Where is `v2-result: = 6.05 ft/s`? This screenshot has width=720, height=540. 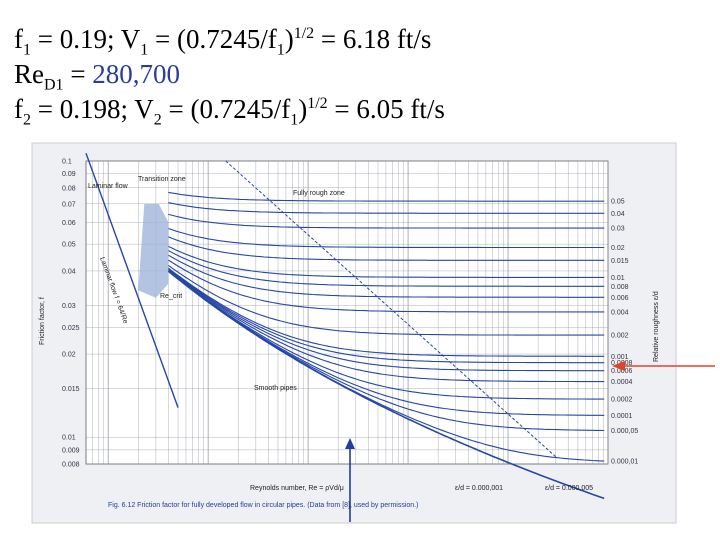
v2-result: = 6.05 ft/s is located at coordinates (386, 109).